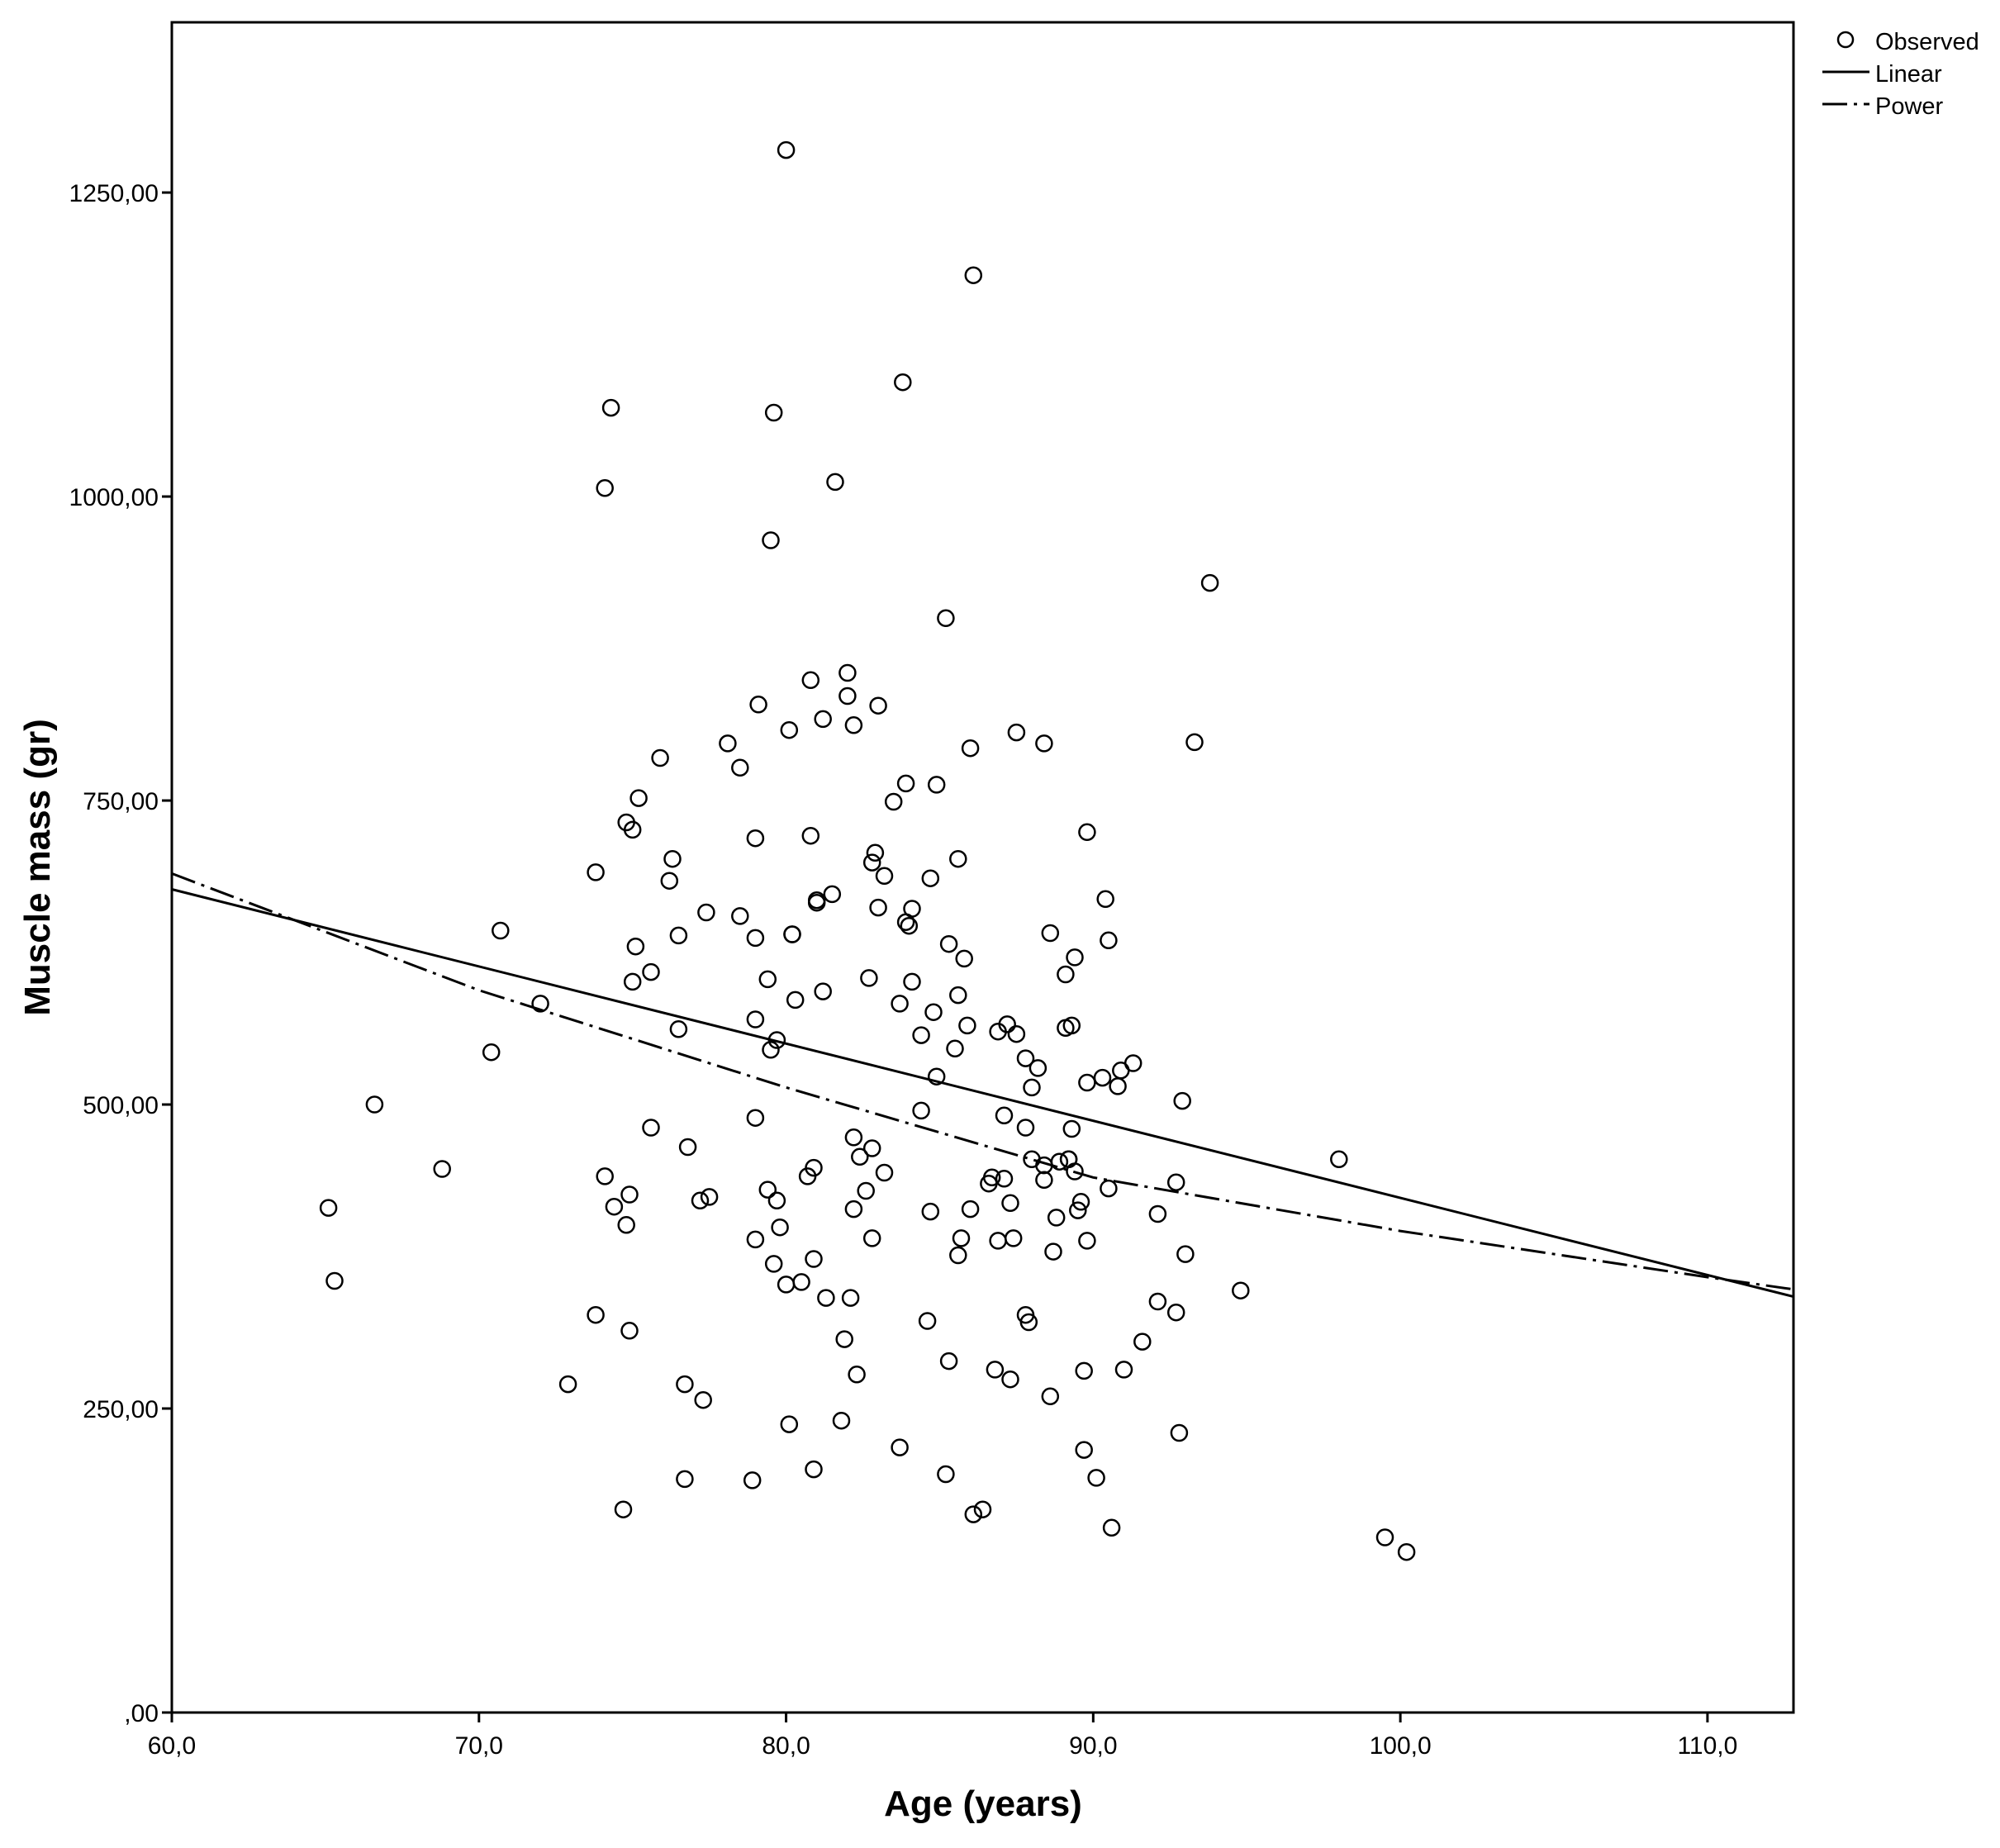  I want to click on legend: Observed Linear Power, so click(1900, 74).